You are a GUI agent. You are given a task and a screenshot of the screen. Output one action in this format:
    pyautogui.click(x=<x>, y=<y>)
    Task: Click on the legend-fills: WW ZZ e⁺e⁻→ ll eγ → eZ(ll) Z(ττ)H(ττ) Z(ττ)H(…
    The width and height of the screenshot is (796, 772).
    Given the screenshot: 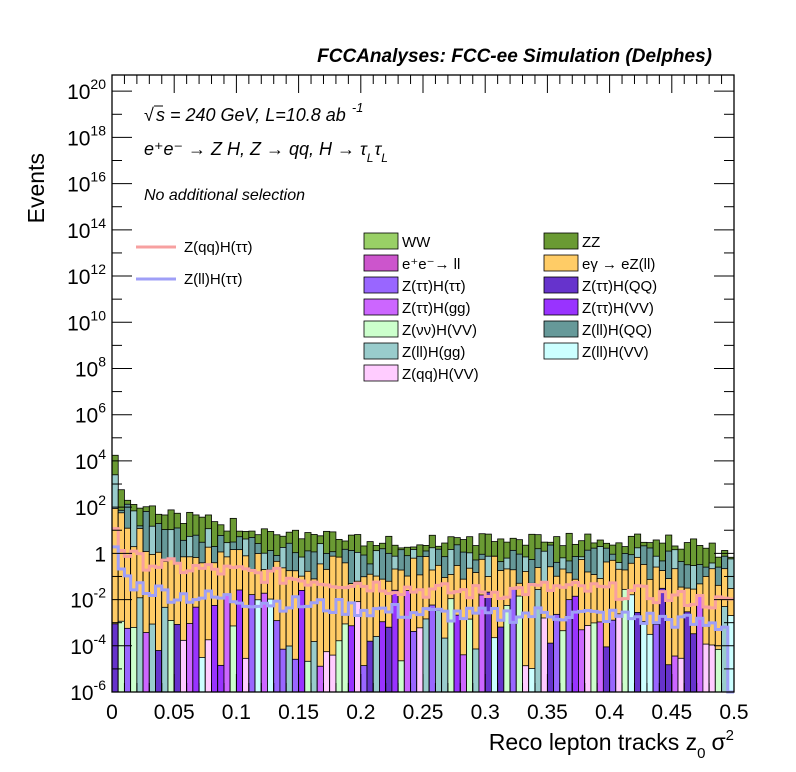 What is the action you would take?
    pyautogui.click(x=510, y=307)
    